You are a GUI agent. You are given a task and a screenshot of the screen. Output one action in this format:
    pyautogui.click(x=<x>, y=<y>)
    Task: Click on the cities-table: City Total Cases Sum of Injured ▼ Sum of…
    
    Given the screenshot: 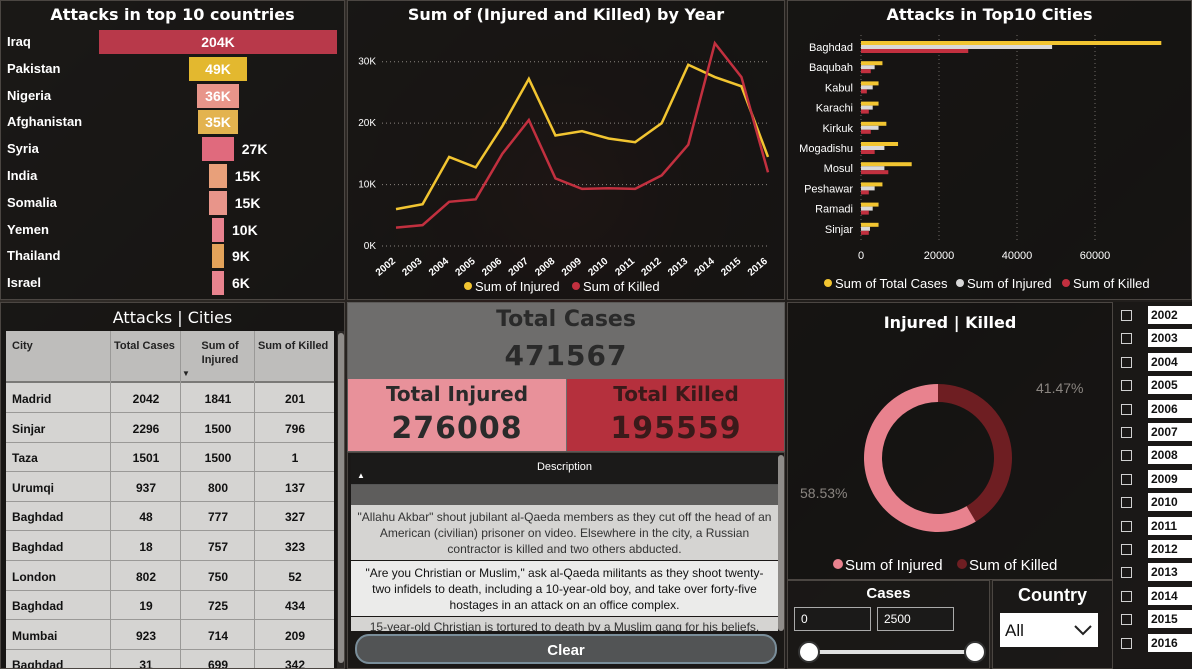 What is the action you would take?
    pyautogui.click(x=170, y=500)
    